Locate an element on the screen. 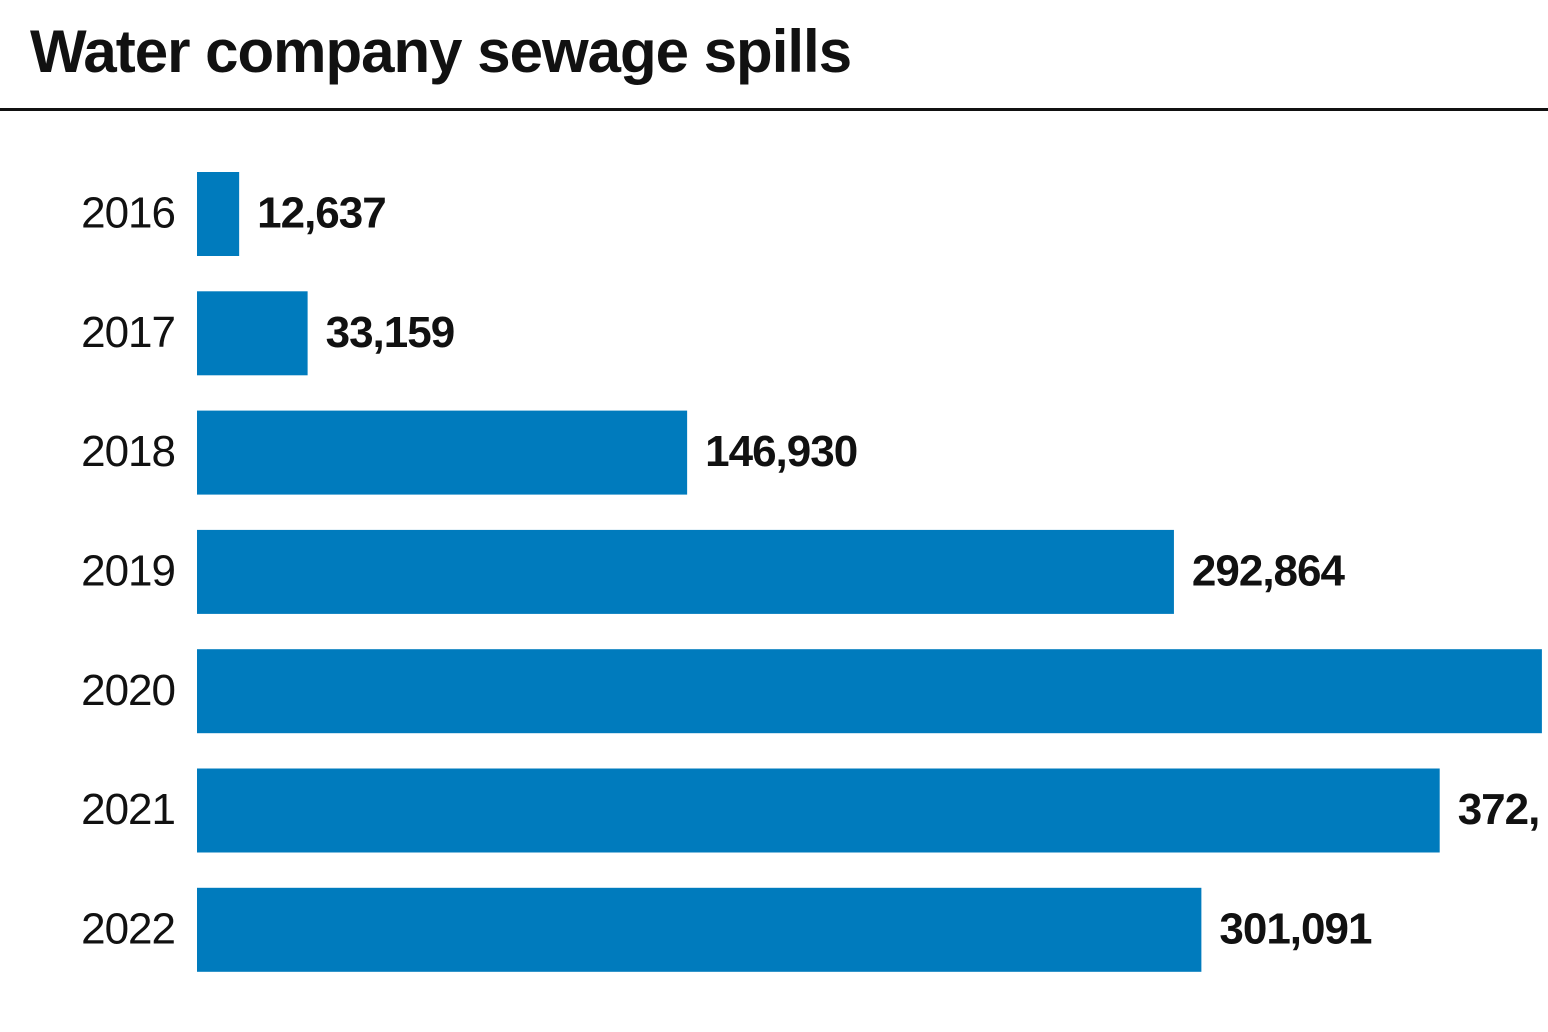 This screenshot has height=1032, width=1548. value-label: 12,637 is located at coordinates (321, 213).